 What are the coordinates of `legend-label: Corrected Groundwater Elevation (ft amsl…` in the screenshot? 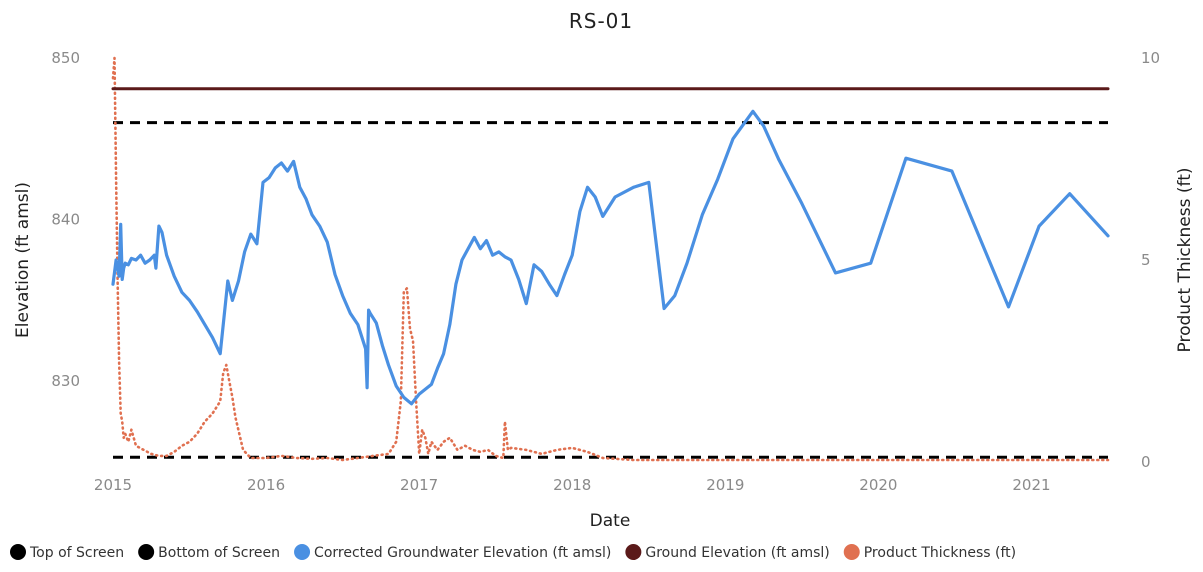 It's located at (462, 553).